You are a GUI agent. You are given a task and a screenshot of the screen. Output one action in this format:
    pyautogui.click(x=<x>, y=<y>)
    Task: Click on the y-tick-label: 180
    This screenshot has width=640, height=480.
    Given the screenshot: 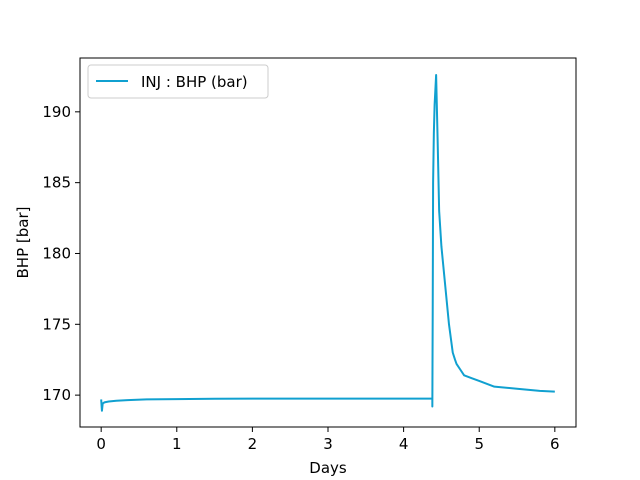 What is the action you would take?
    pyautogui.click(x=56, y=253)
    